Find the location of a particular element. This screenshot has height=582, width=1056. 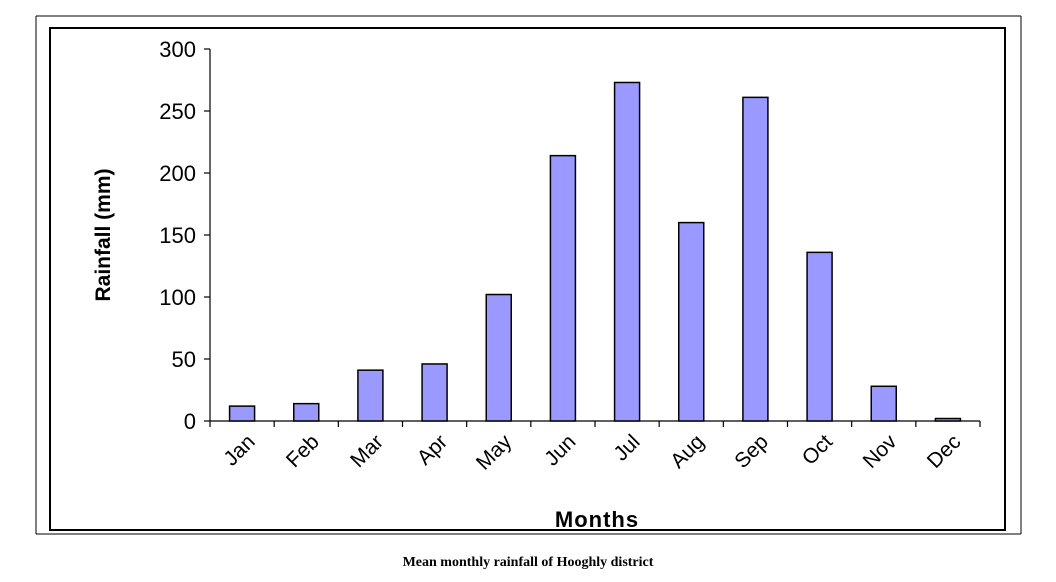

y-tick-label: 150 is located at coordinates (177, 235).